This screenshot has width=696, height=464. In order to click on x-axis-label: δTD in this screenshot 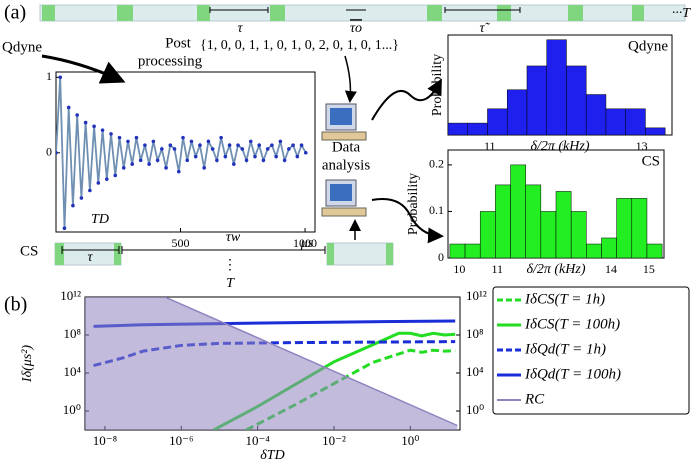, I will do `click(272, 455)`.